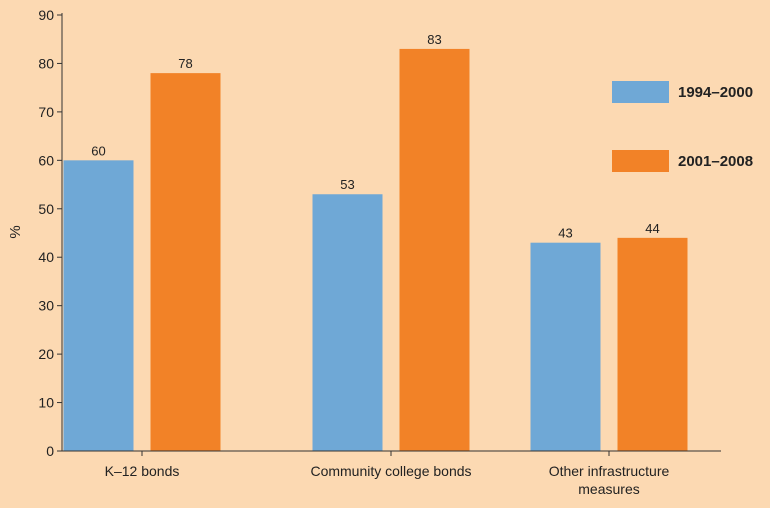 The width and height of the screenshot is (770, 508). I want to click on y-tick-label: 10, so click(46, 403).